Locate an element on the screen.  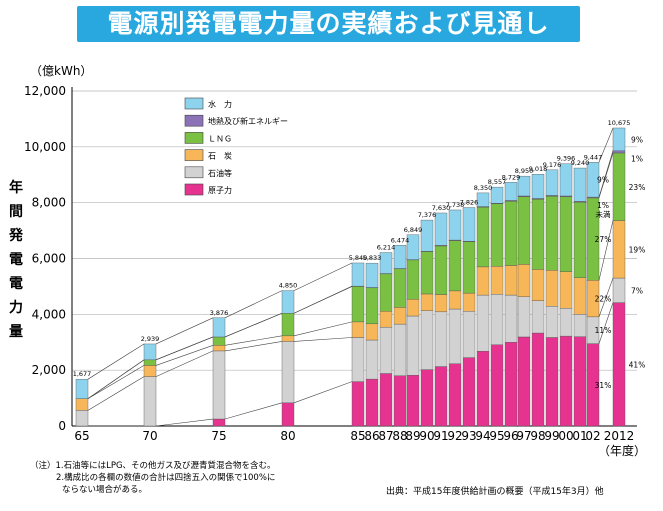
legend-label-coal: 石 炭 is located at coordinates (220, 156).